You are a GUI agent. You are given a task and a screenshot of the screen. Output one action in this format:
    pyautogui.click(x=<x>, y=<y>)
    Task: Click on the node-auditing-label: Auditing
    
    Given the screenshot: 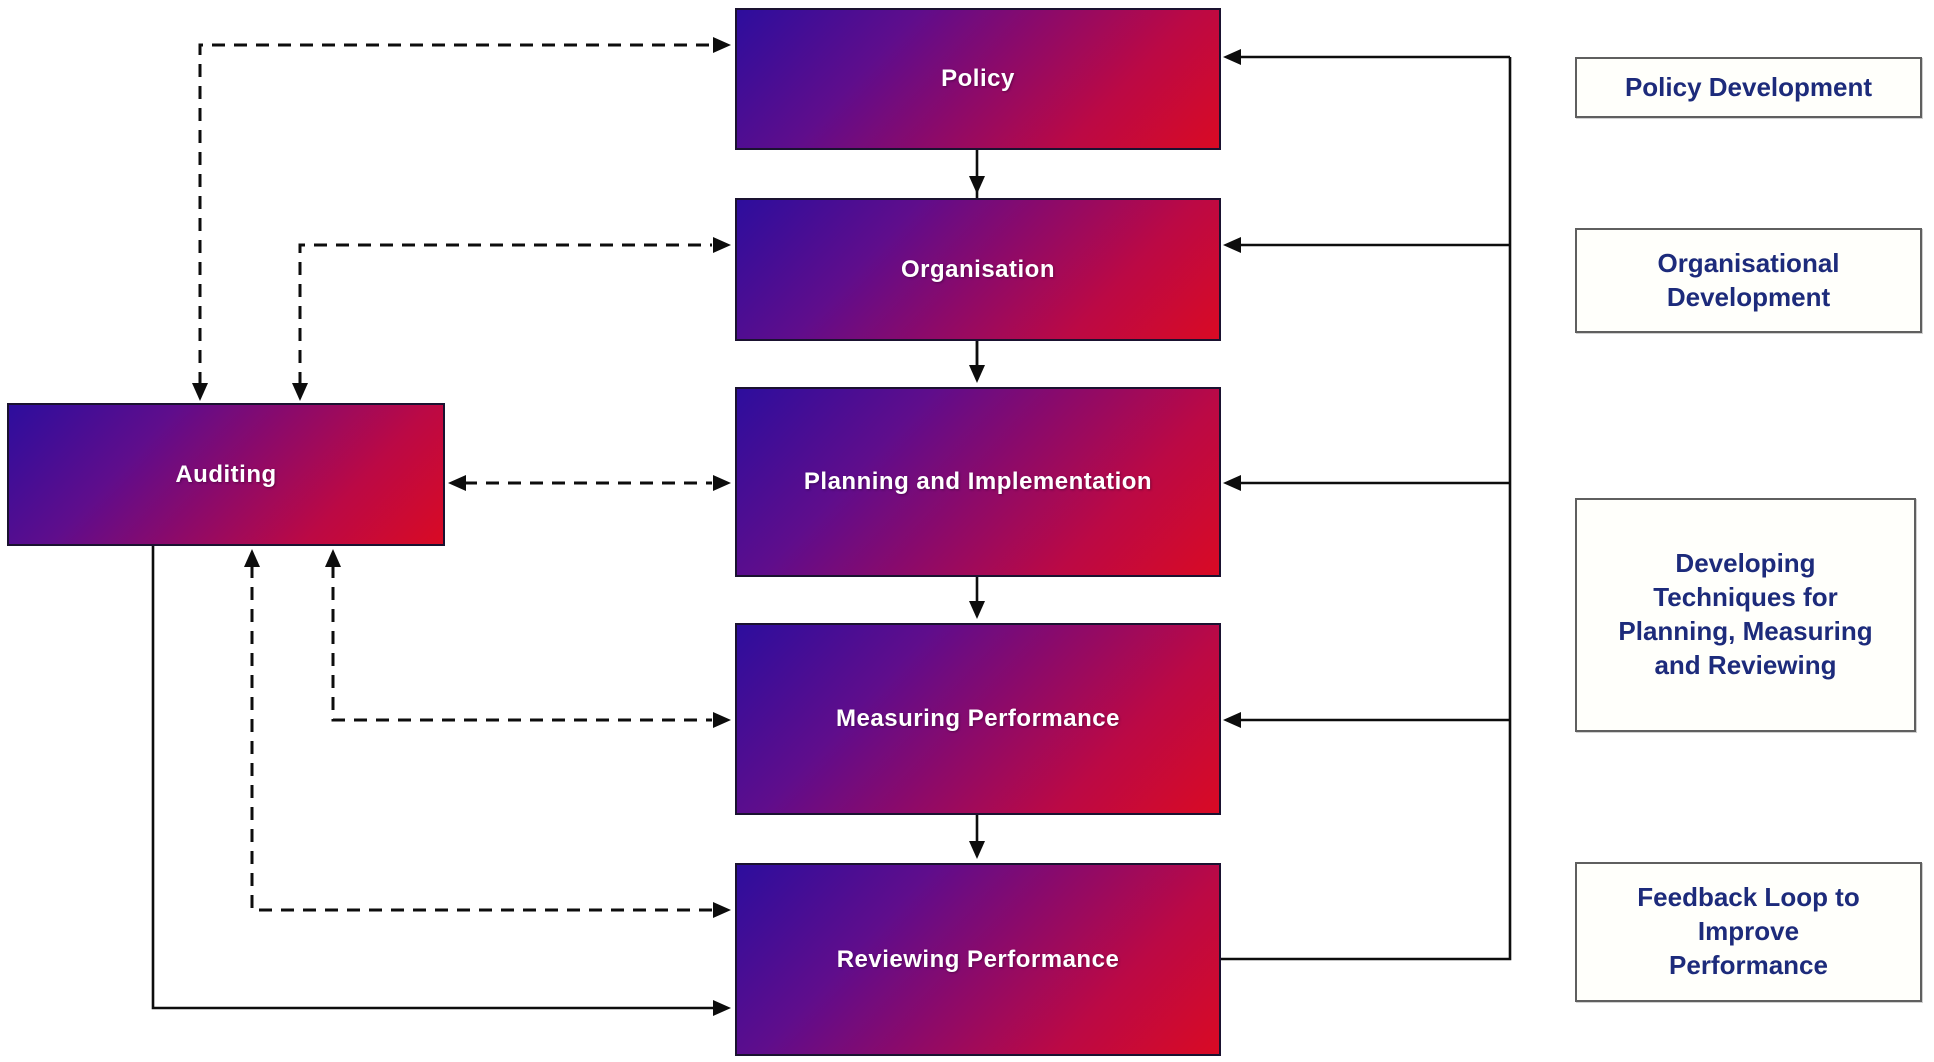 What is the action you would take?
    pyautogui.click(x=226, y=474)
    